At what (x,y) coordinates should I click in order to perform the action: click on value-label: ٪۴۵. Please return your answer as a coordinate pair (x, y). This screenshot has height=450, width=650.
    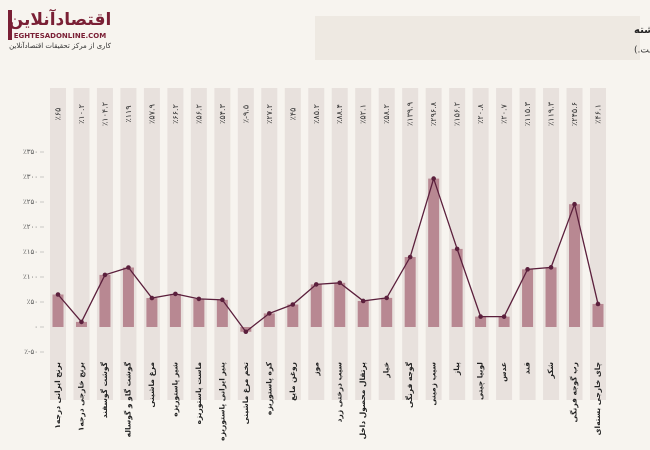
    Looking at the image, I should click on (292, 114).